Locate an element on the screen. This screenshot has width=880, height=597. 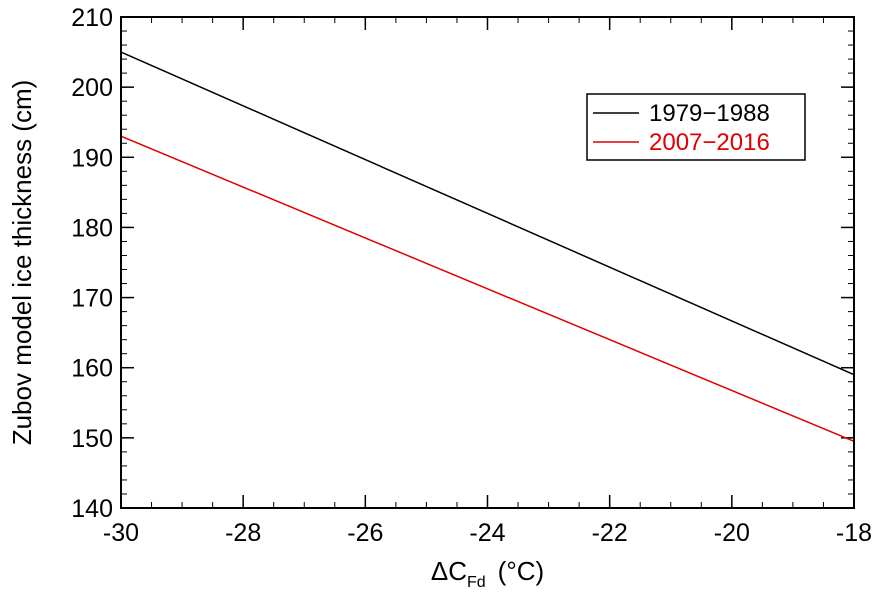
x-axis-label-unit: (°C) is located at coordinates (521, 571).